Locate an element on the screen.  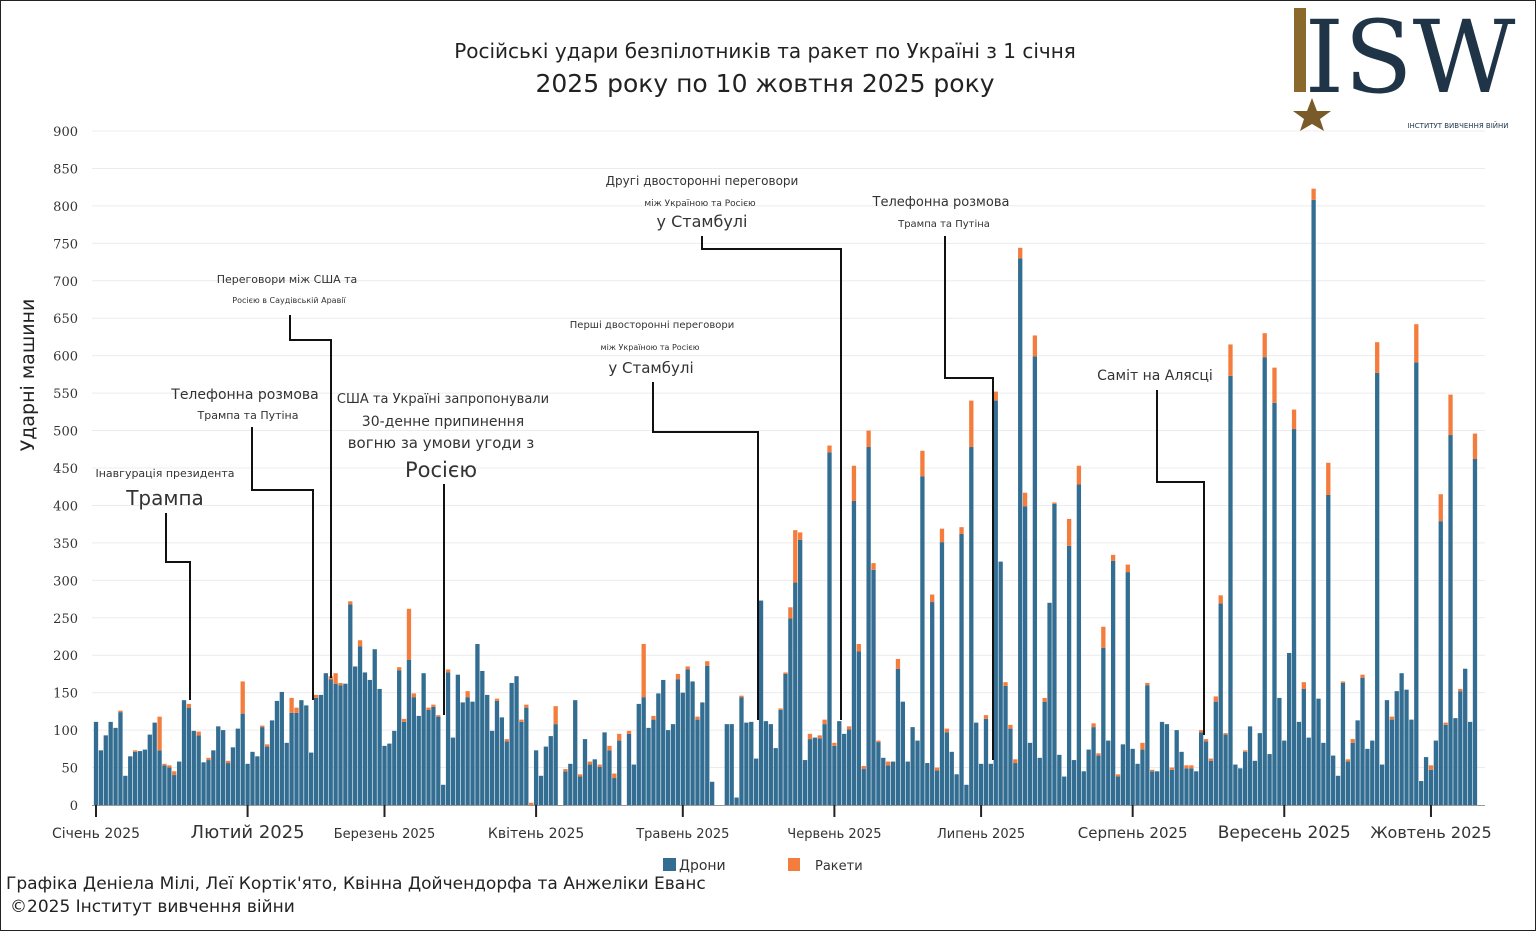
y-tick-label: 800 is located at coordinates (65, 207).